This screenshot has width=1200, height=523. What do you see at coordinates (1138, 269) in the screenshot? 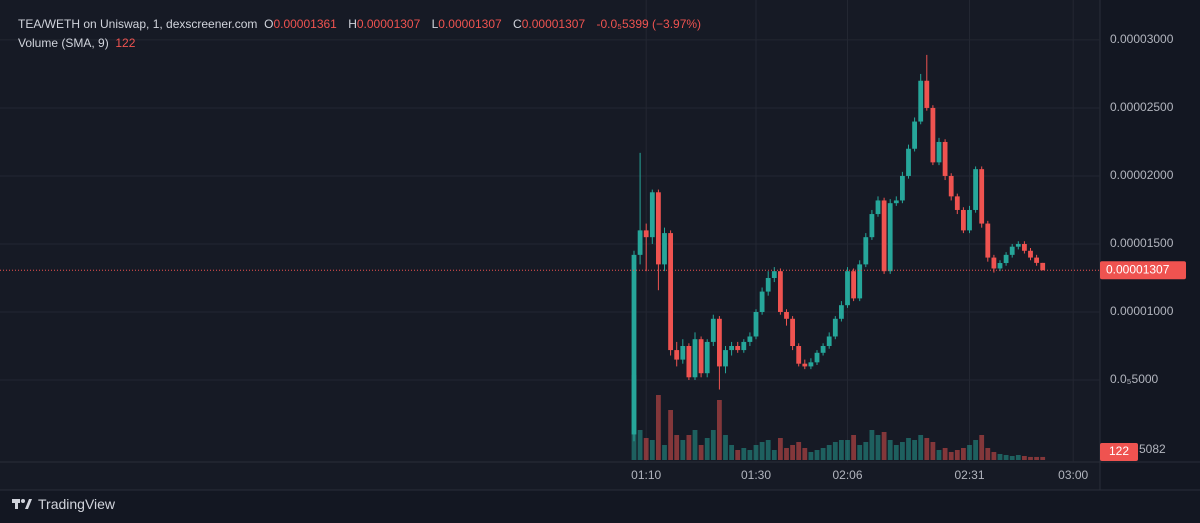
I see `last-price-label: 0.00001307` at bounding box center [1138, 269].